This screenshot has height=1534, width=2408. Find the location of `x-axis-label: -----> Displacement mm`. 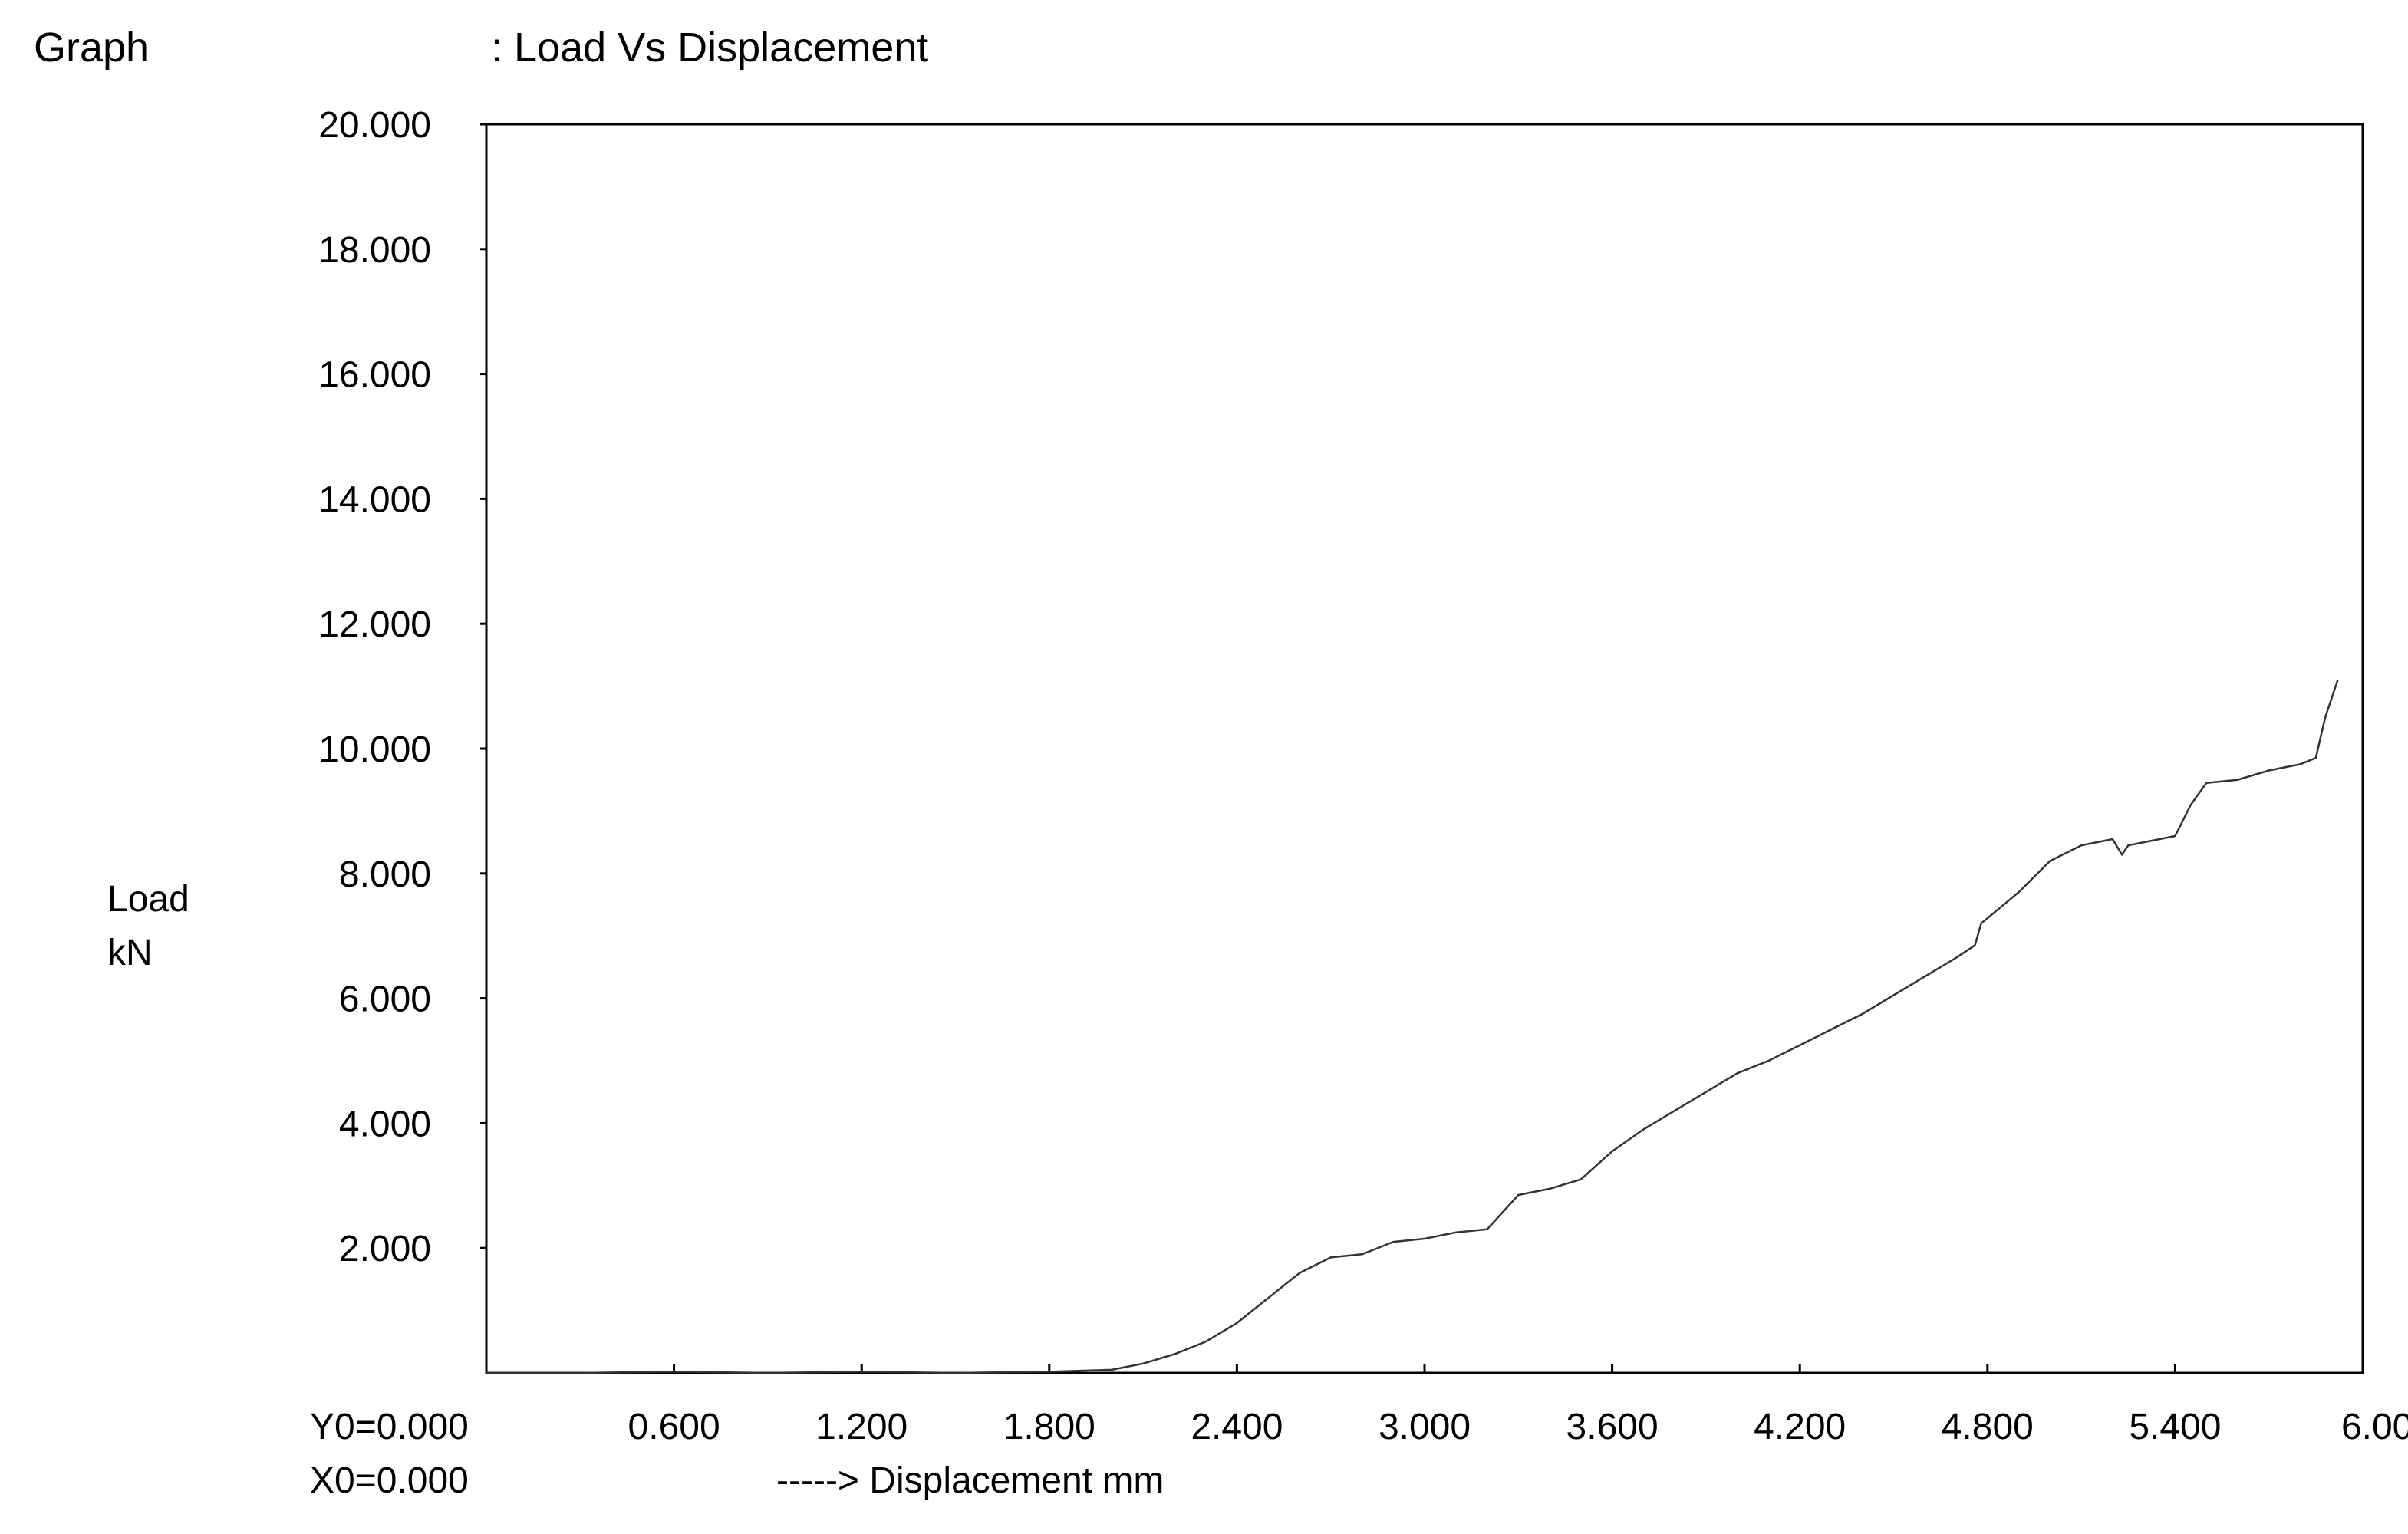

x-axis-label: -----> Displacement mm is located at coordinates (970, 1480).